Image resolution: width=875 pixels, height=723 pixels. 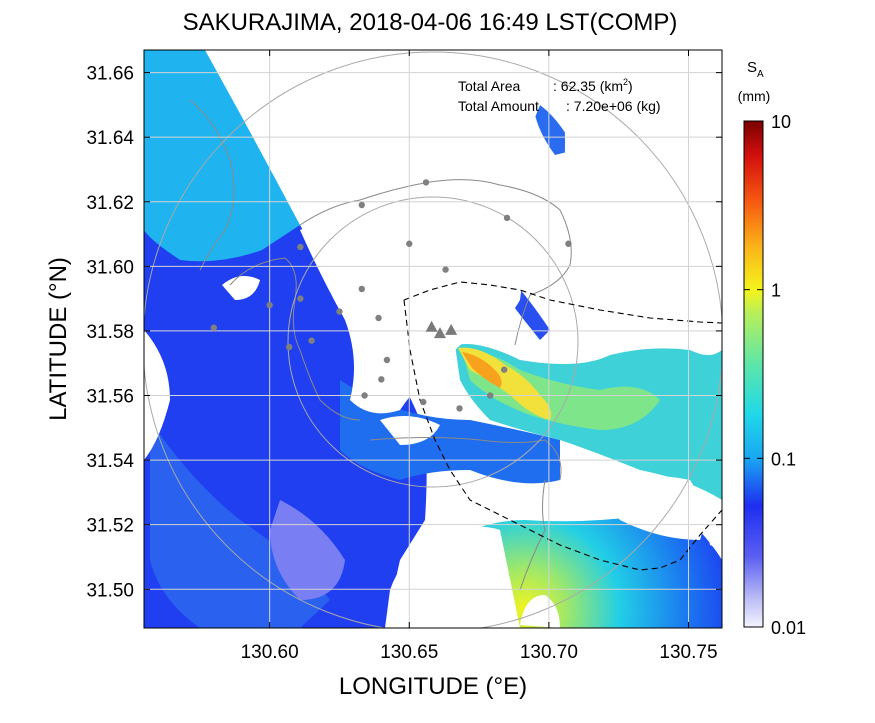 What do you see at coordinates (783, 459) in the screenshot?
I see `colorbar-tick-label: 0.1` at bounding box center [783, 459].